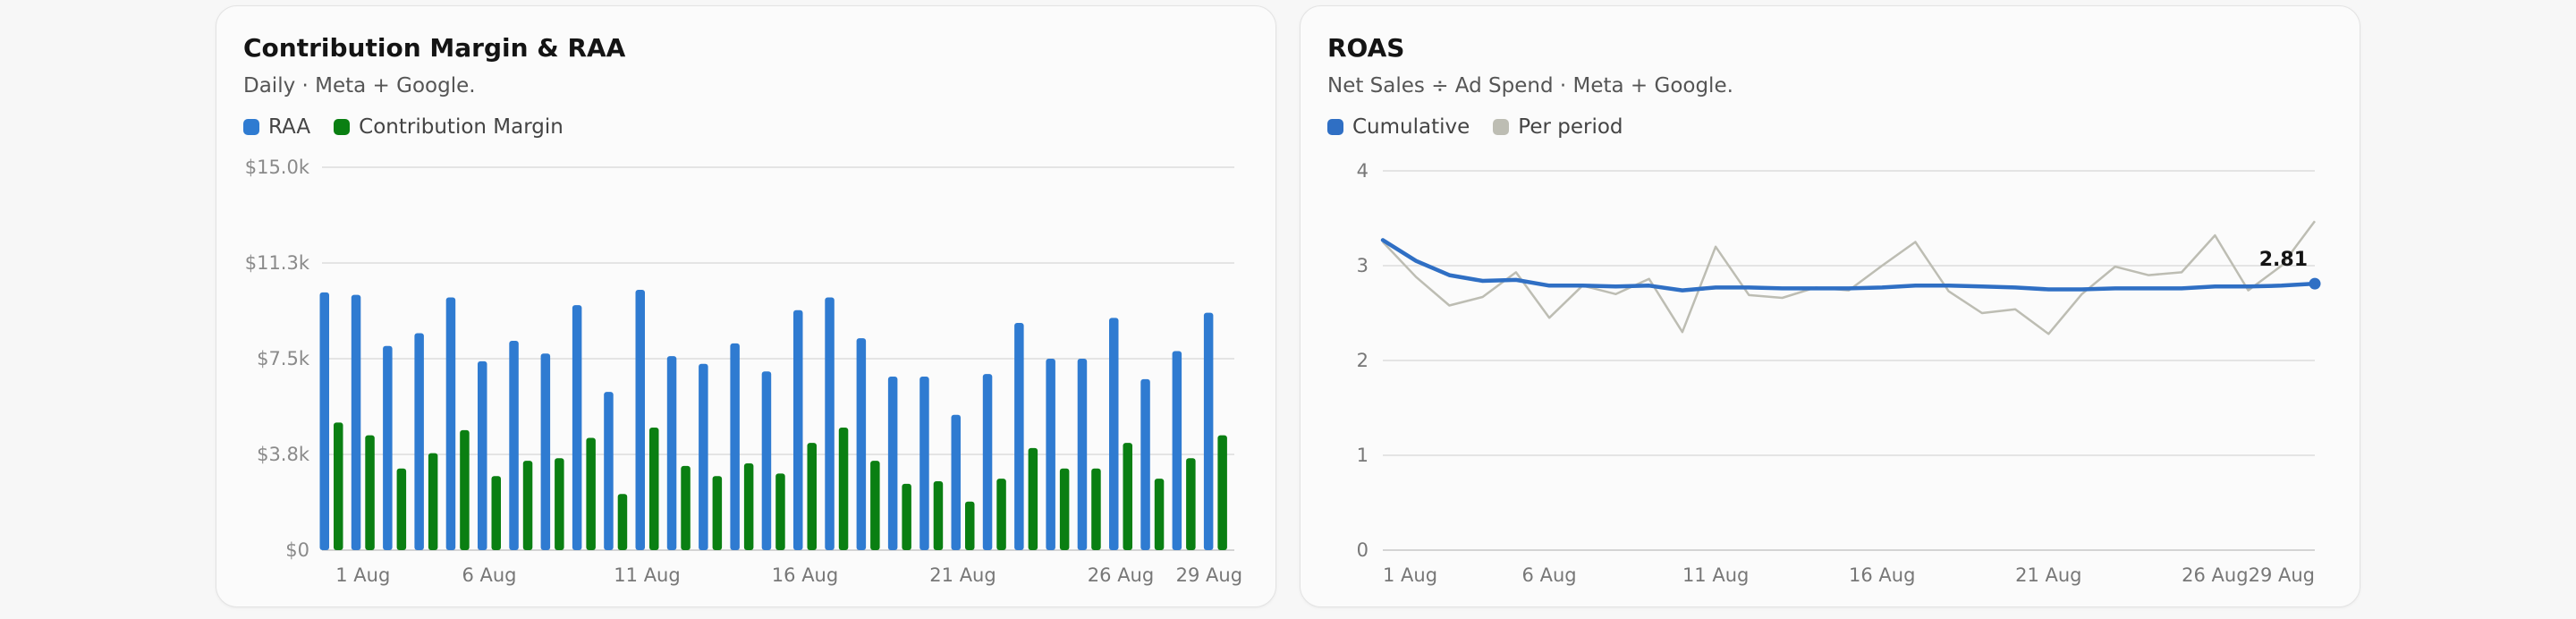 The height and width of the screenshot is (619, 2576). What do you see at coordinates (1411, 127) in the screenshot?
I see `legend-label-cumulative: Cumulative` at bounding box center [1411, 127].